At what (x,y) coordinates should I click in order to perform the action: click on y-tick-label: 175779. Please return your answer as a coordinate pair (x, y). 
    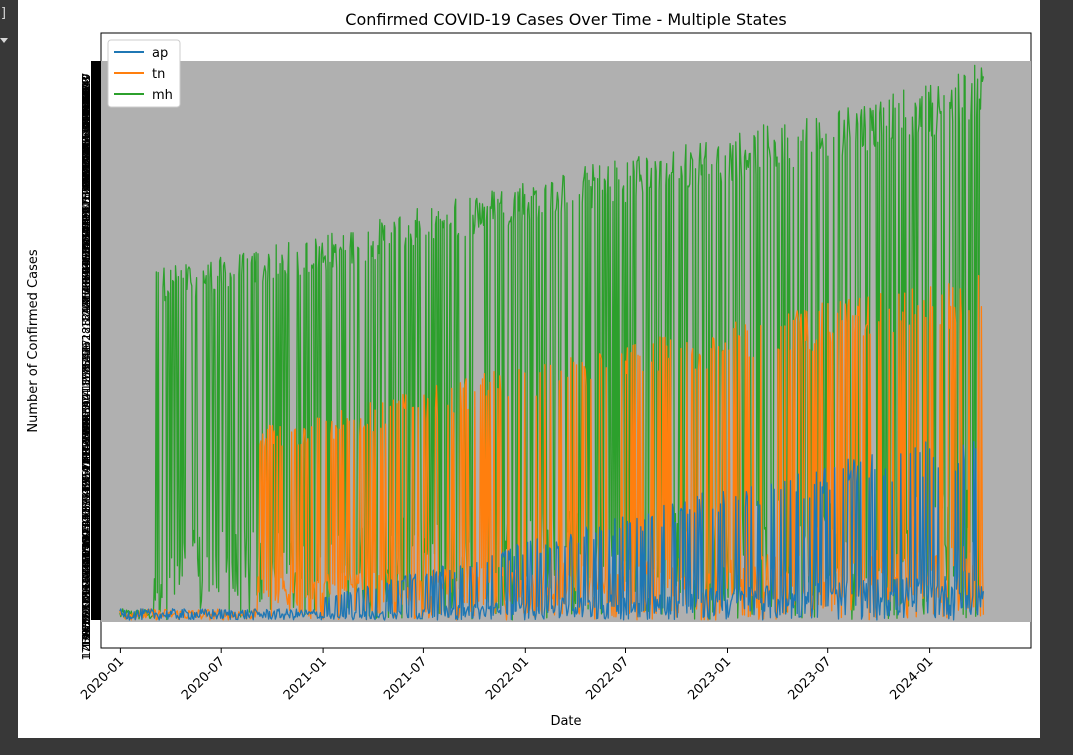
    Looking at the image, I should click on (86, 470).